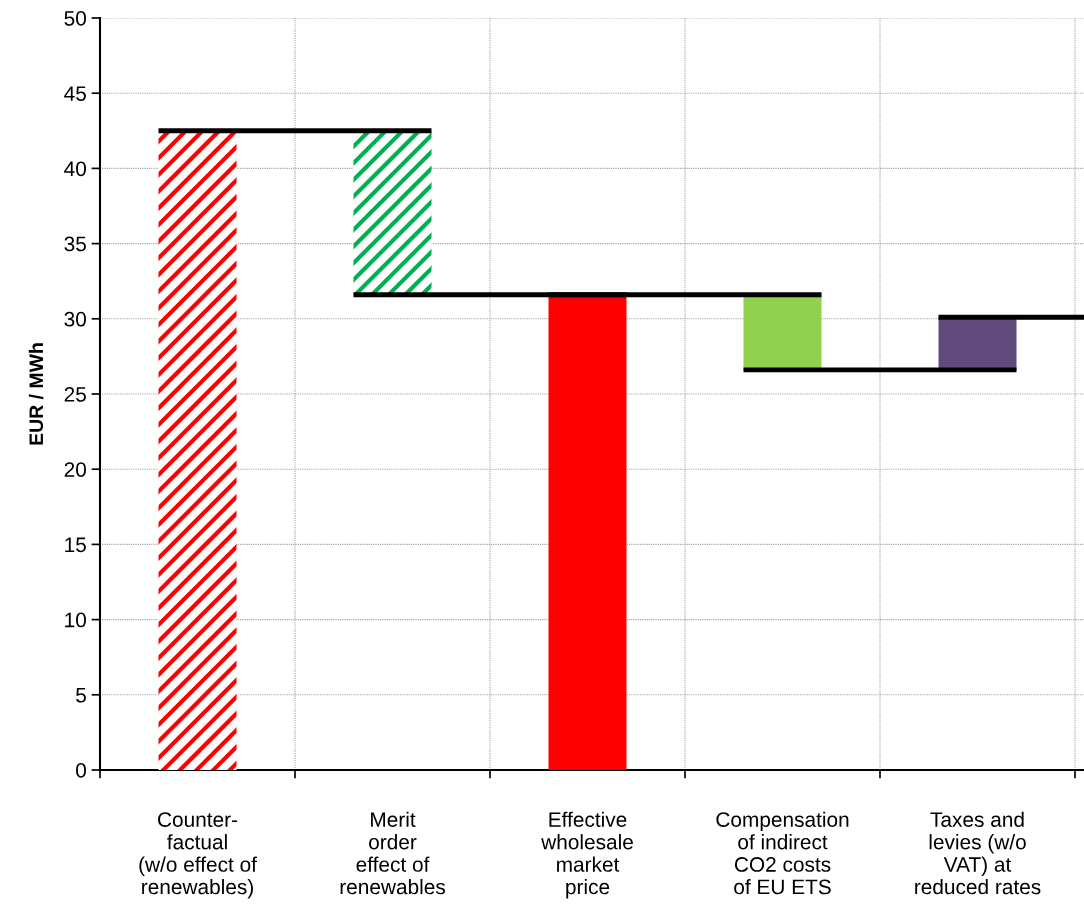  What do you see at coordinates (75, 394) in the screenshot?
I see `y-tick-label: 25` at bounding box center [75, 394].